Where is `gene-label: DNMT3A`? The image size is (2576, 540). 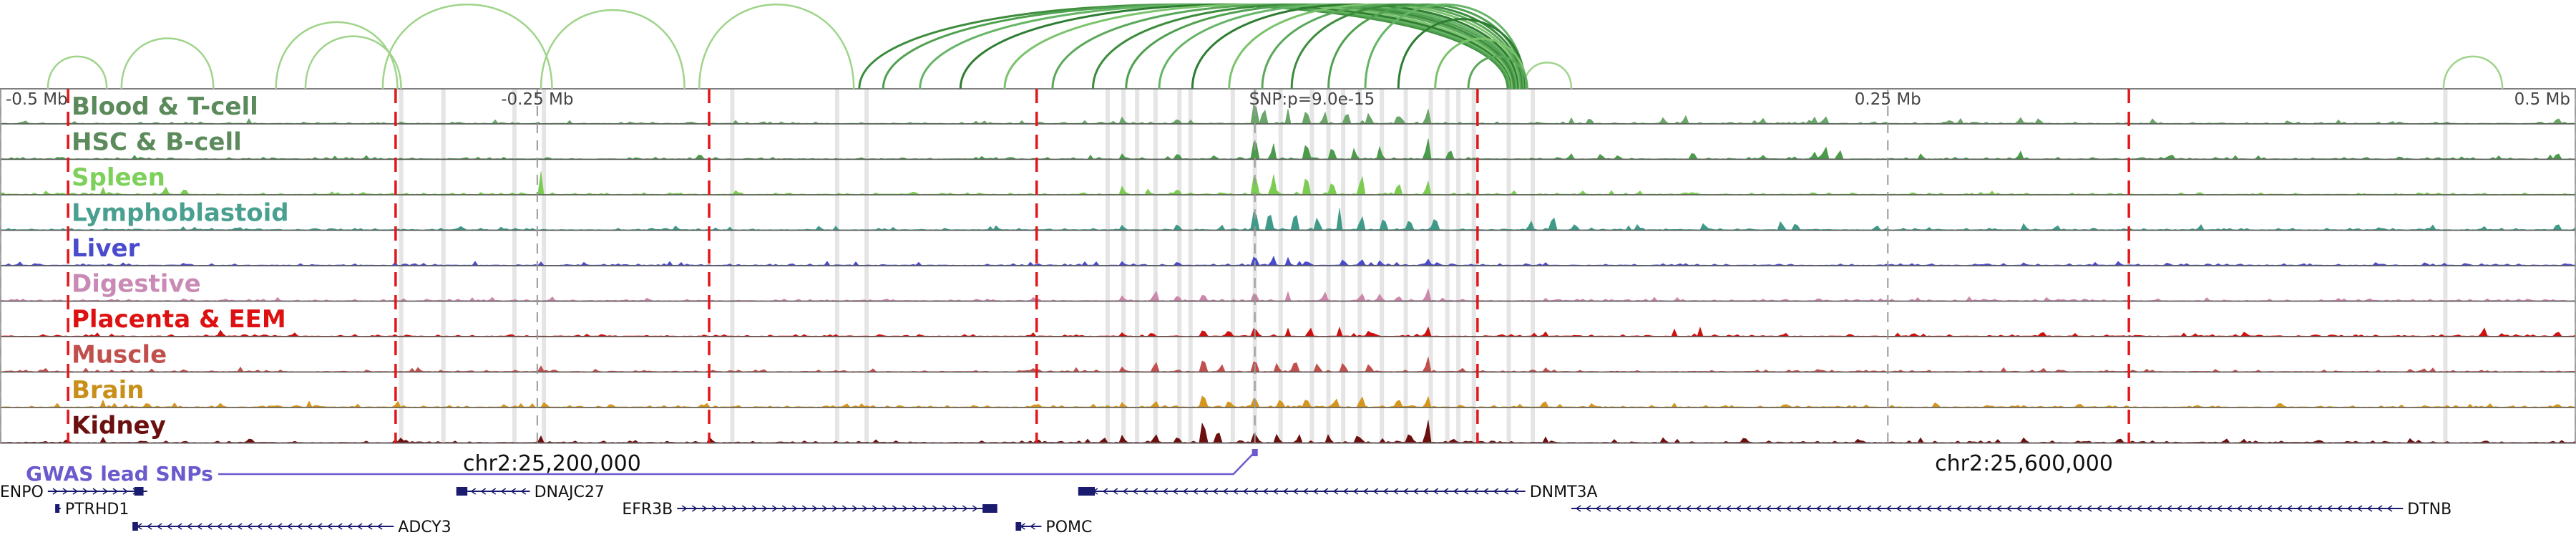 gene-label: DNMT3A is located at coordinates (1564, 492).